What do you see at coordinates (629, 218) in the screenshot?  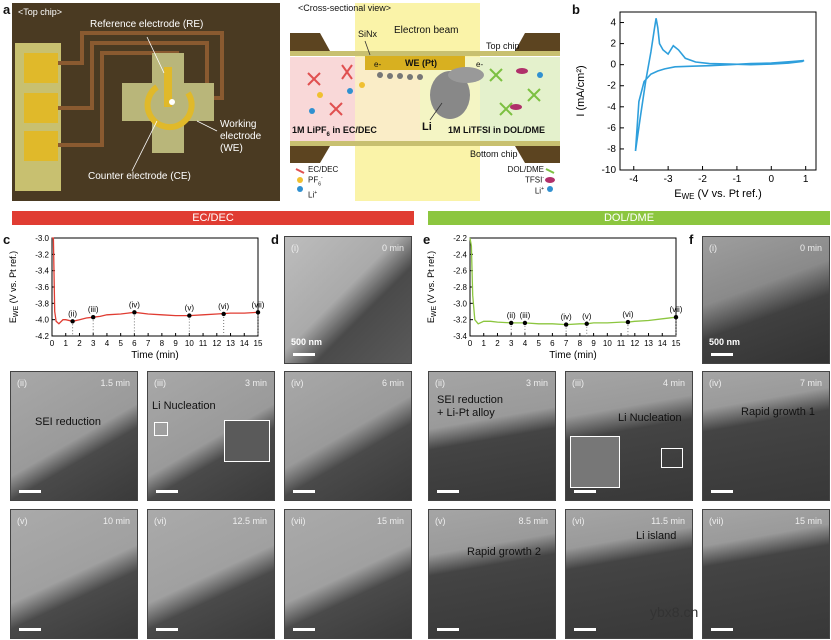 I see `dol-dme-bar: DOL/DME` at bounding box center [629, 218].